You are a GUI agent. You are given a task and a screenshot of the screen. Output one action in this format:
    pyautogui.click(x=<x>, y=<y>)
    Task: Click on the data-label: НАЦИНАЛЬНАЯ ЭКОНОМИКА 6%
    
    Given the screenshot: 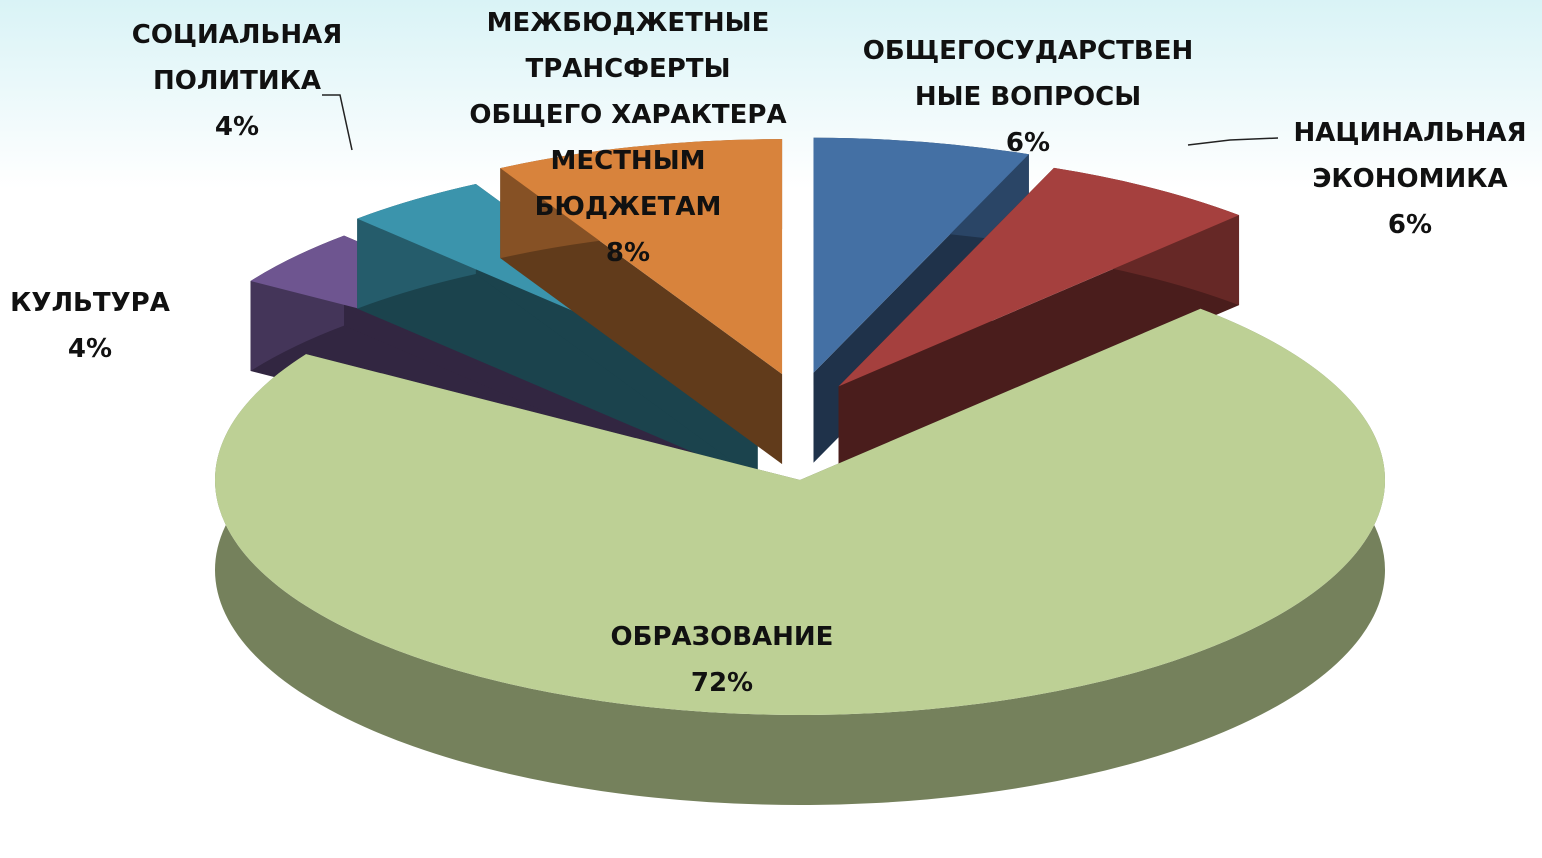 What is the action you would take?
    pyautogui.click(x=1406, y=179)
    